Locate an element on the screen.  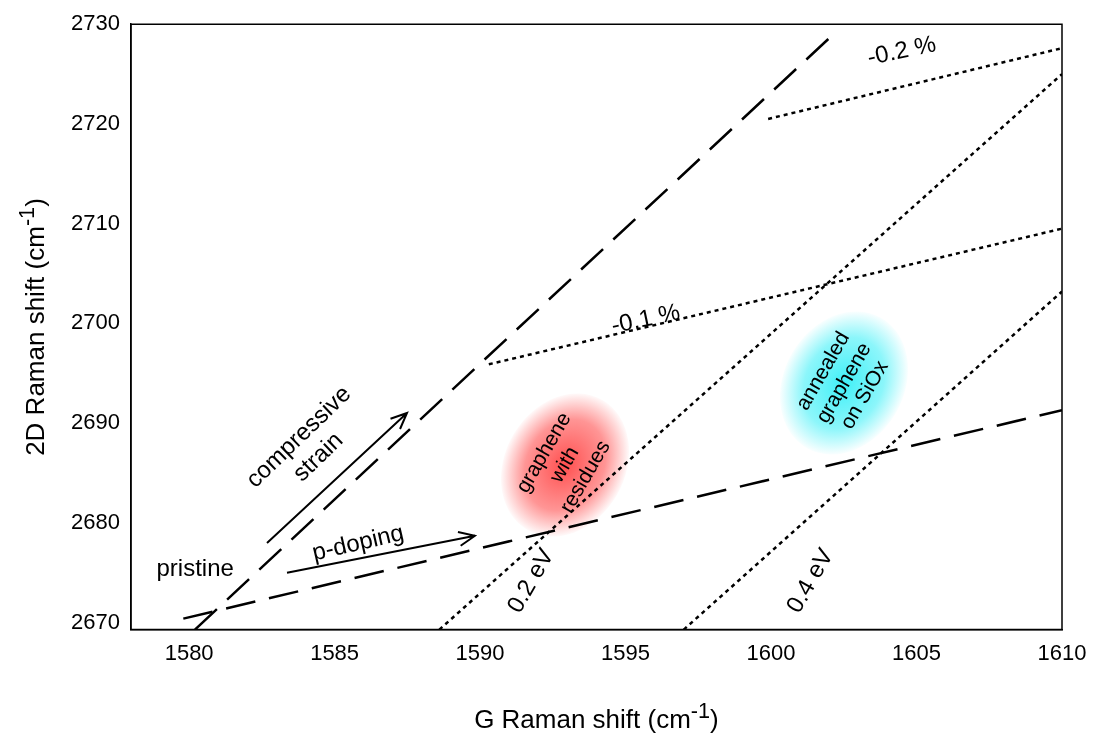
annotation: -0.2 % is located at coordinates (901, 50).